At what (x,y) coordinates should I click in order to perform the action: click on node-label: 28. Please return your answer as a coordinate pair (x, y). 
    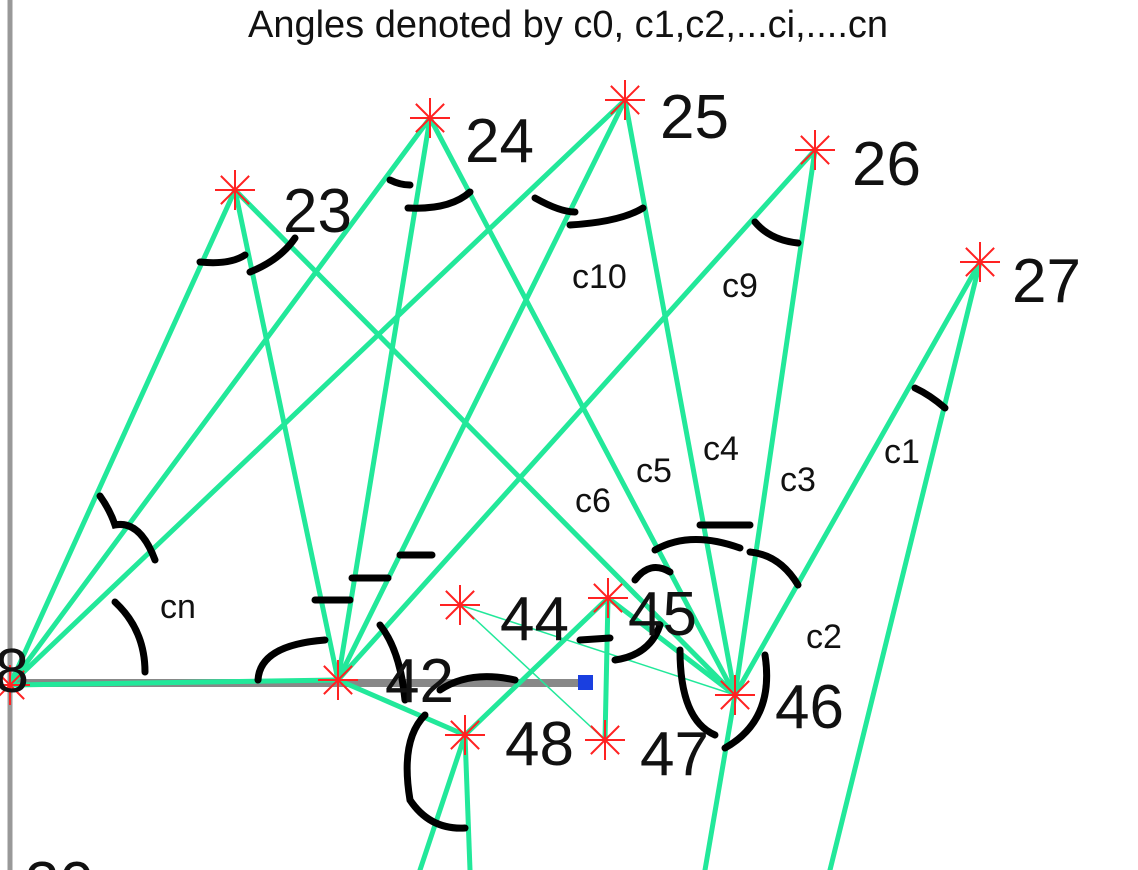
    Looking at the image, I should click on (14, 671).